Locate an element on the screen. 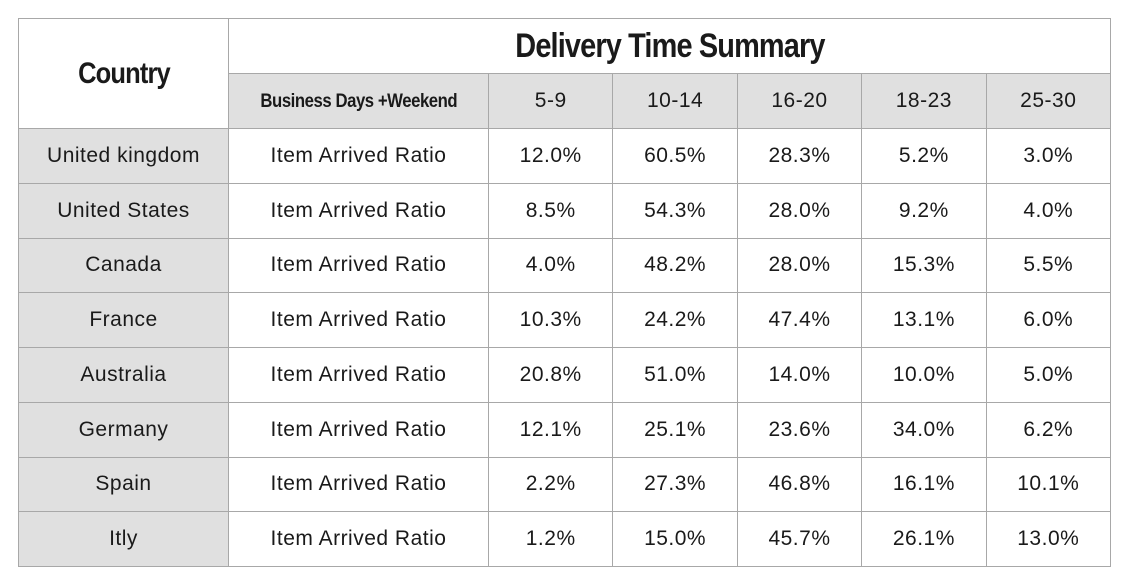 This screenshot has width=1130, height=584. value-cell: 16.1% is located at coordinates (924, 484).